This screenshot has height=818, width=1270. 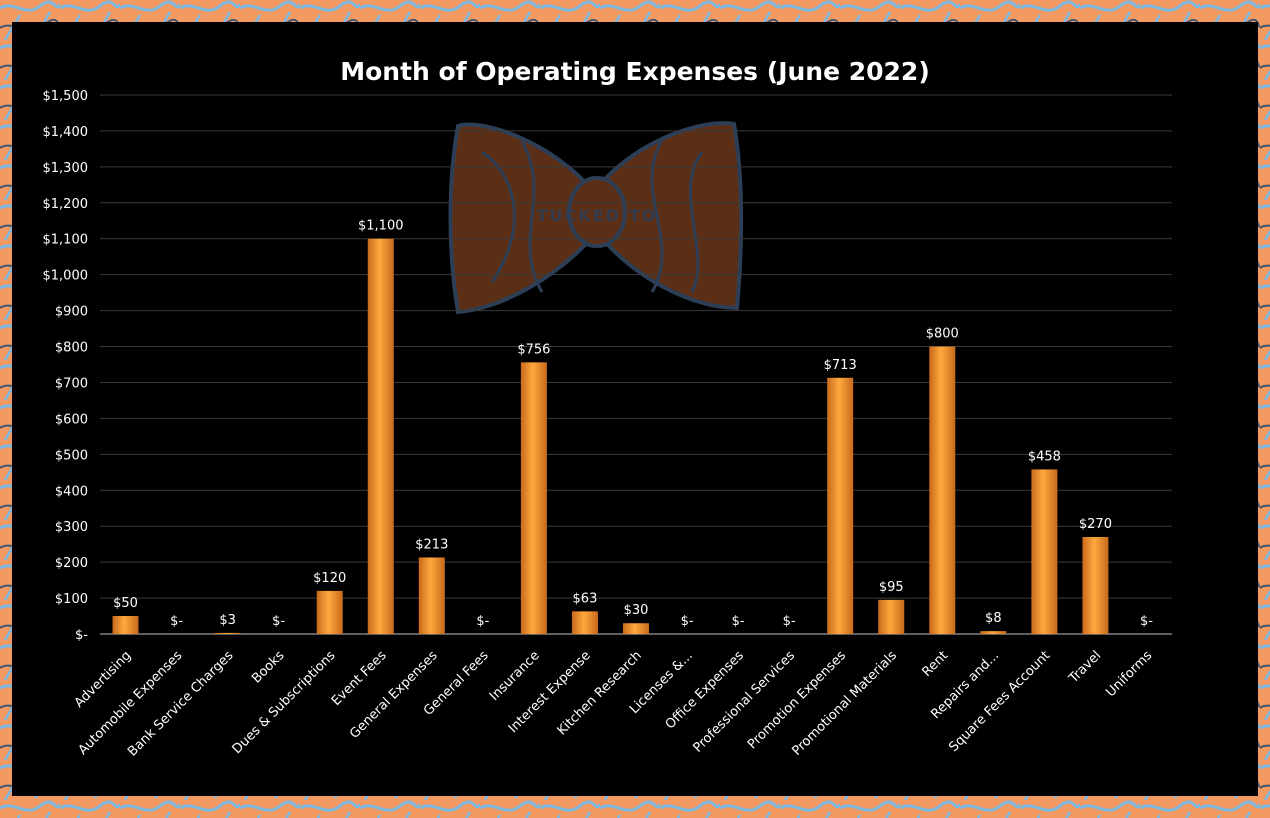 I want to click on y-tick-label: $400, so click(x=71, y=491).